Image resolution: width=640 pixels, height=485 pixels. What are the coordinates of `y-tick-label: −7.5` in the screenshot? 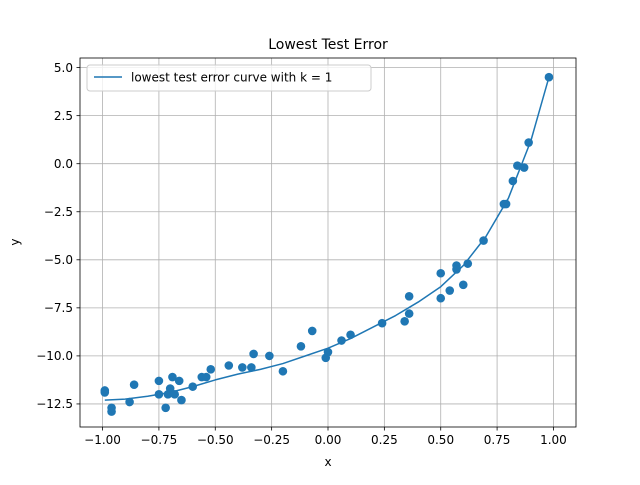 It's located at (58, 308).